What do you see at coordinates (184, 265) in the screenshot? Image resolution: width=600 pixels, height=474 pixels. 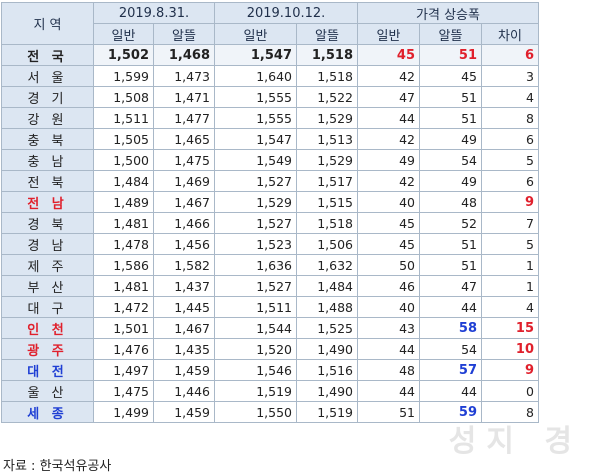 I see `value-cell: 1,582` at bounding box center [184, 265].